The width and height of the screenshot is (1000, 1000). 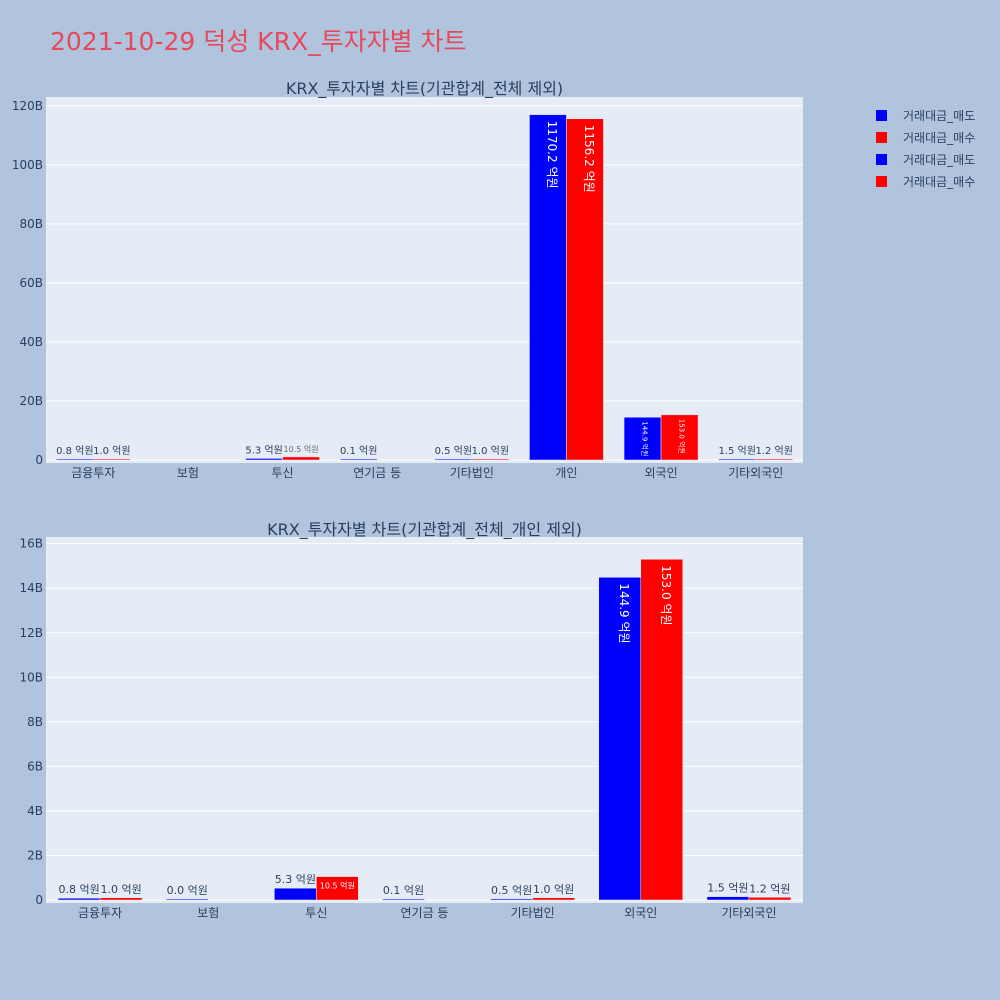 I want to click on y-tick-label: 14B, so click(x=31, y=588).